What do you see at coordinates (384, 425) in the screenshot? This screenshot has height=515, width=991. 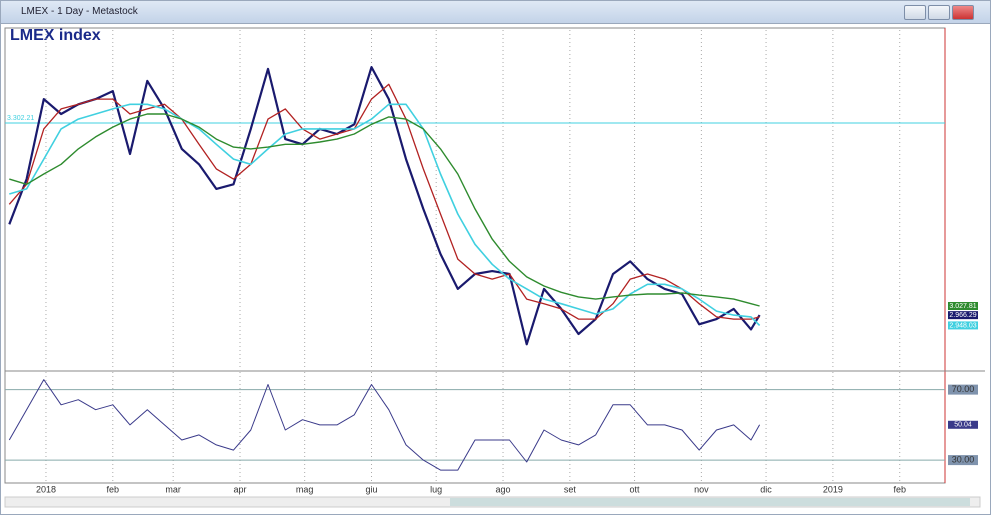 I see `series-line` at bounding box center [384, 425].